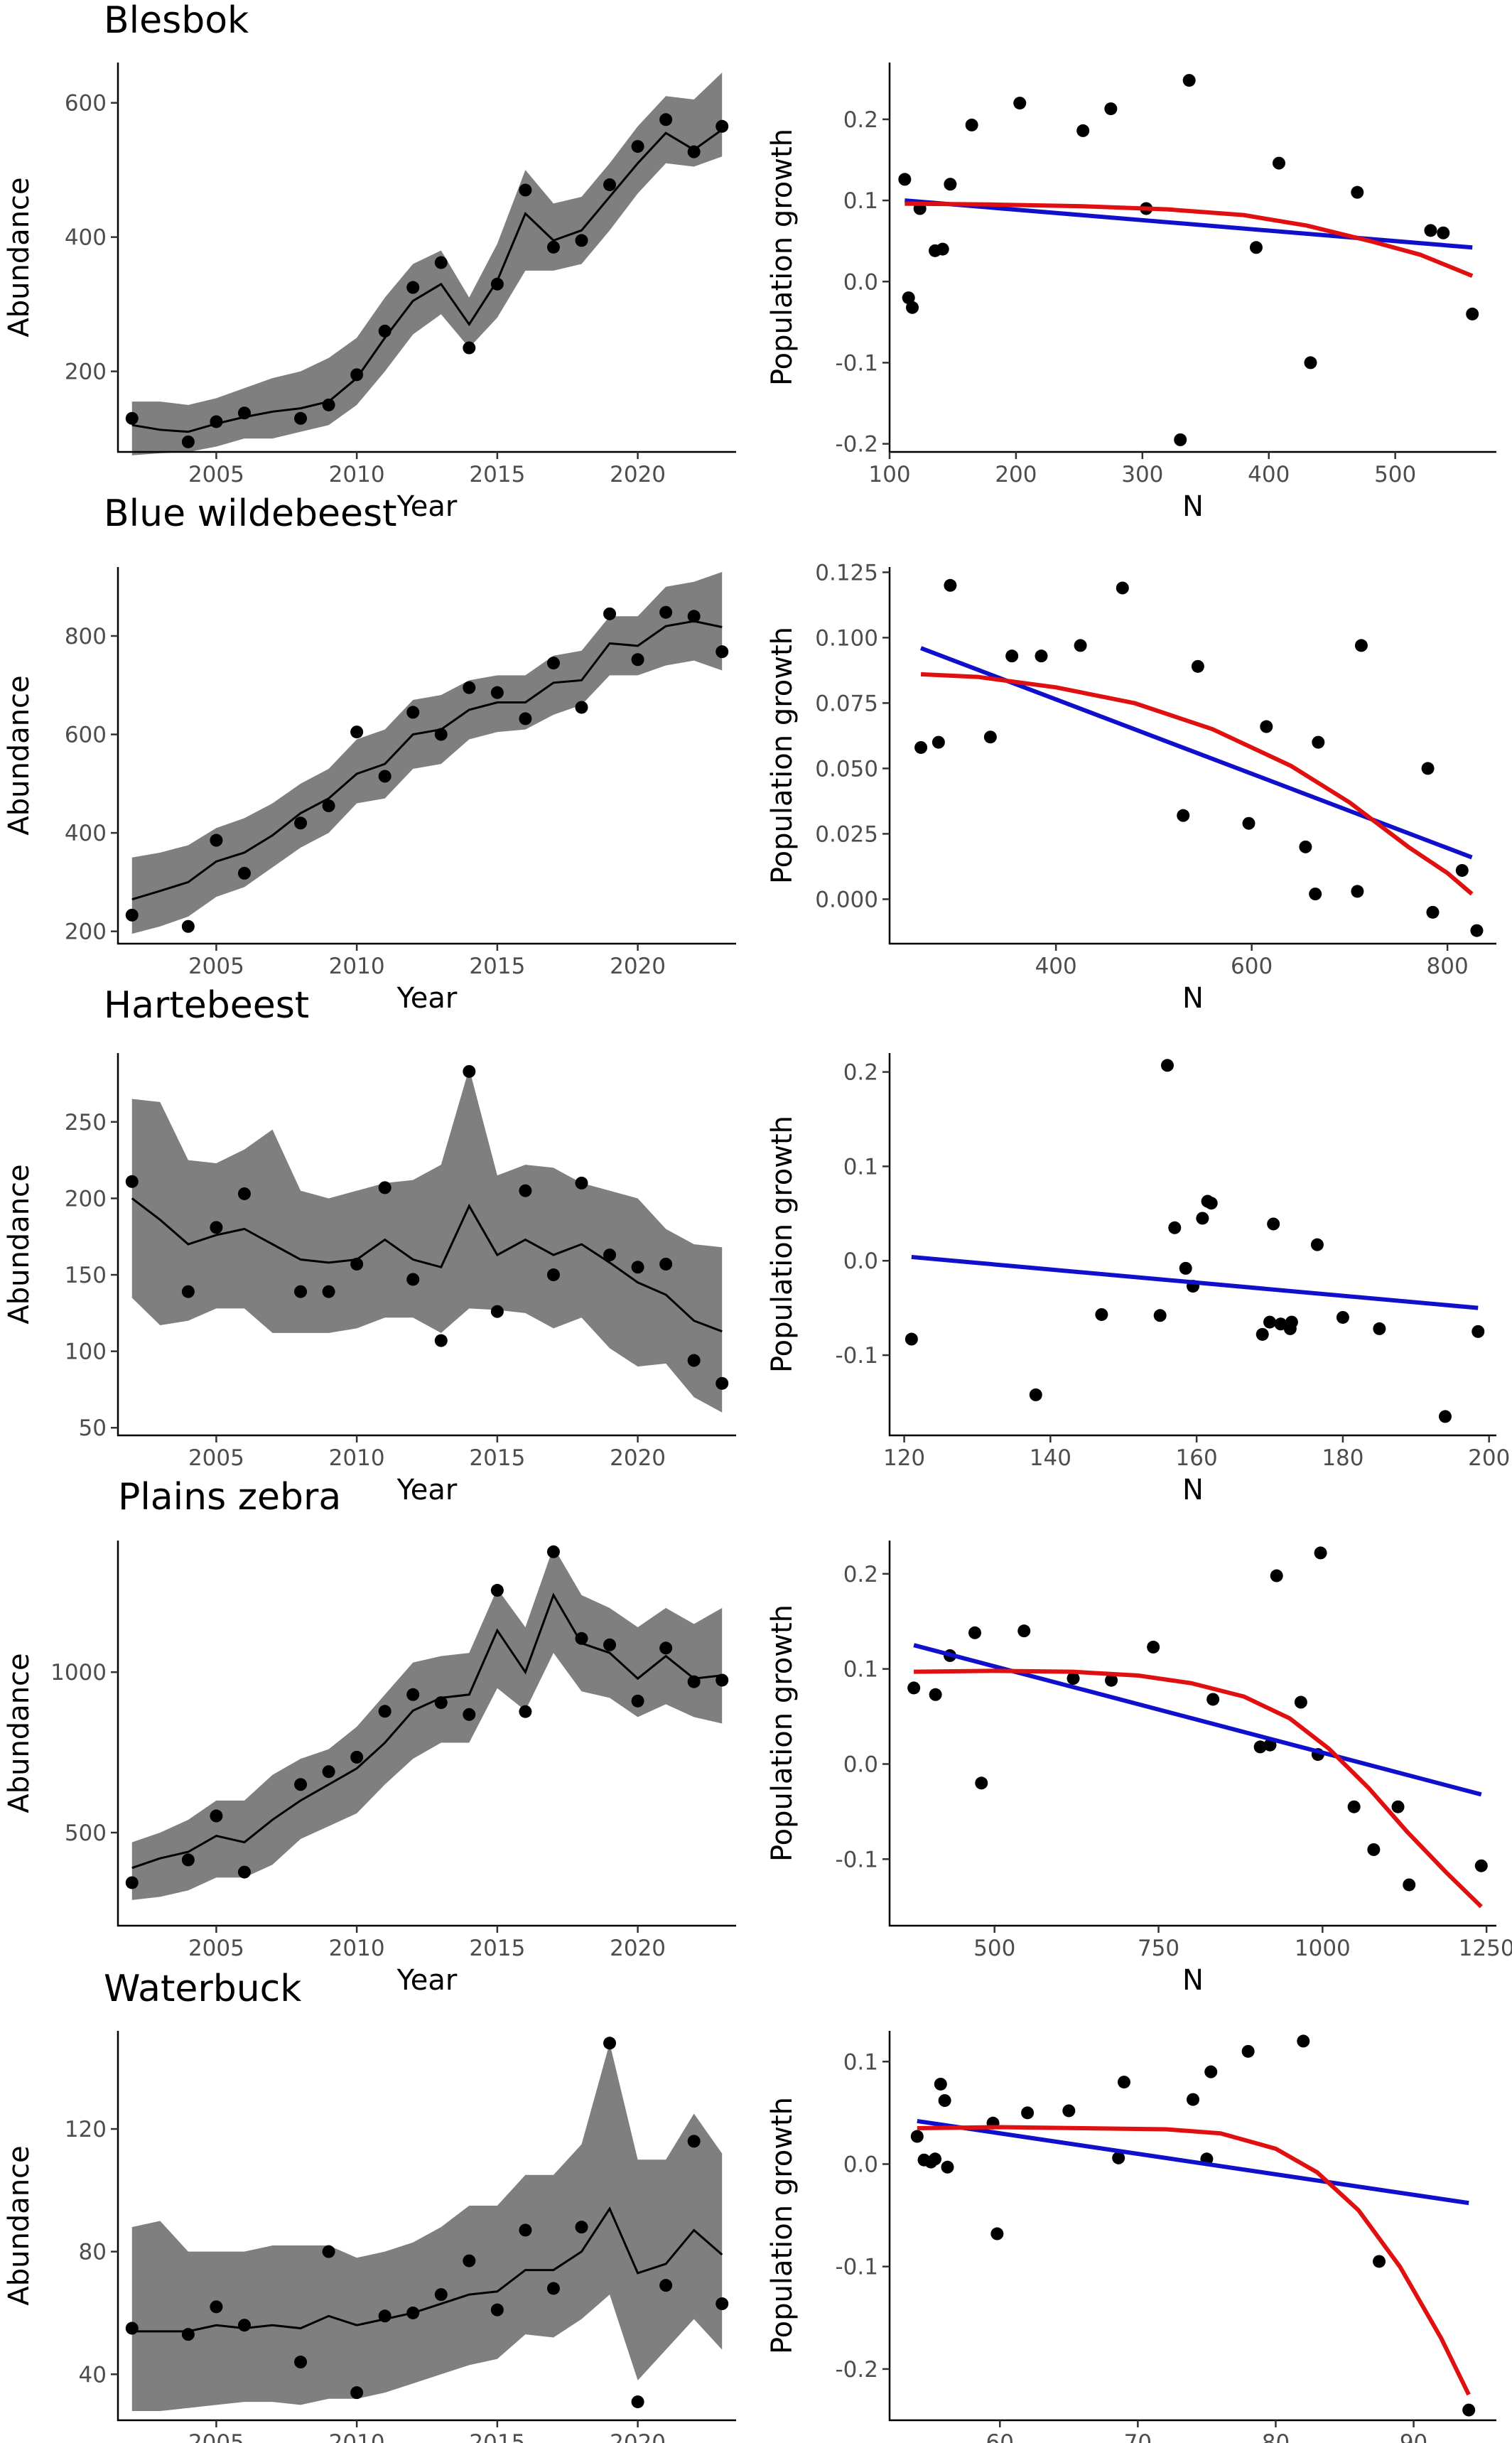  I want to click on y-axis-title: Abundance, so click(19, 1733).